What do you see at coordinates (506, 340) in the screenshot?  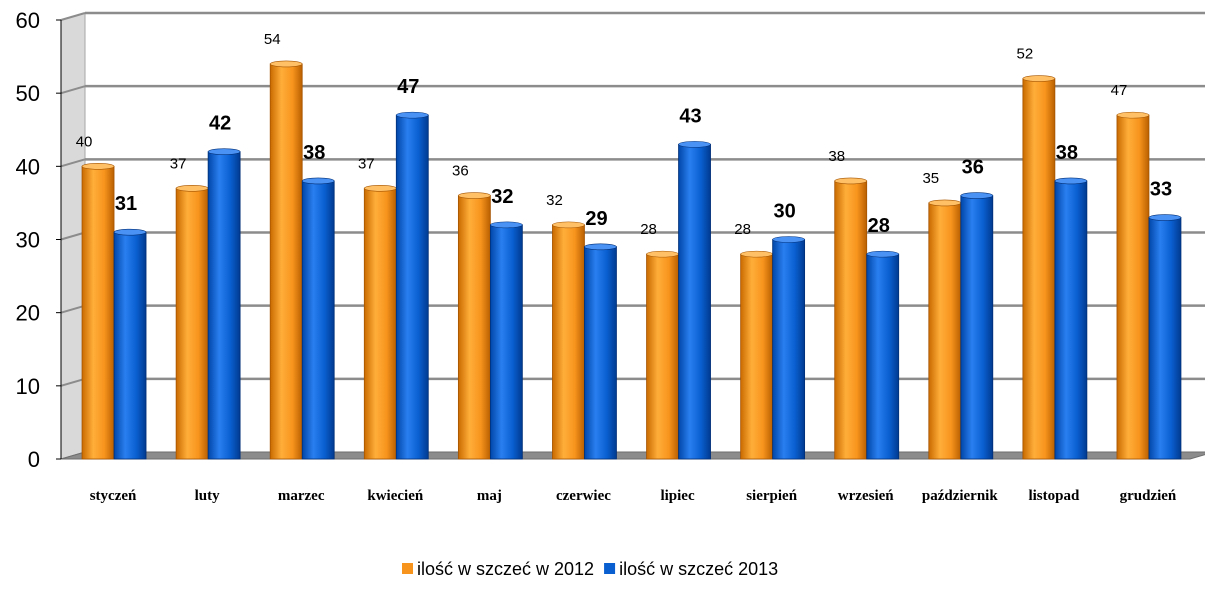 I see `bar-2013-maj` at bounding box center [506, 340].